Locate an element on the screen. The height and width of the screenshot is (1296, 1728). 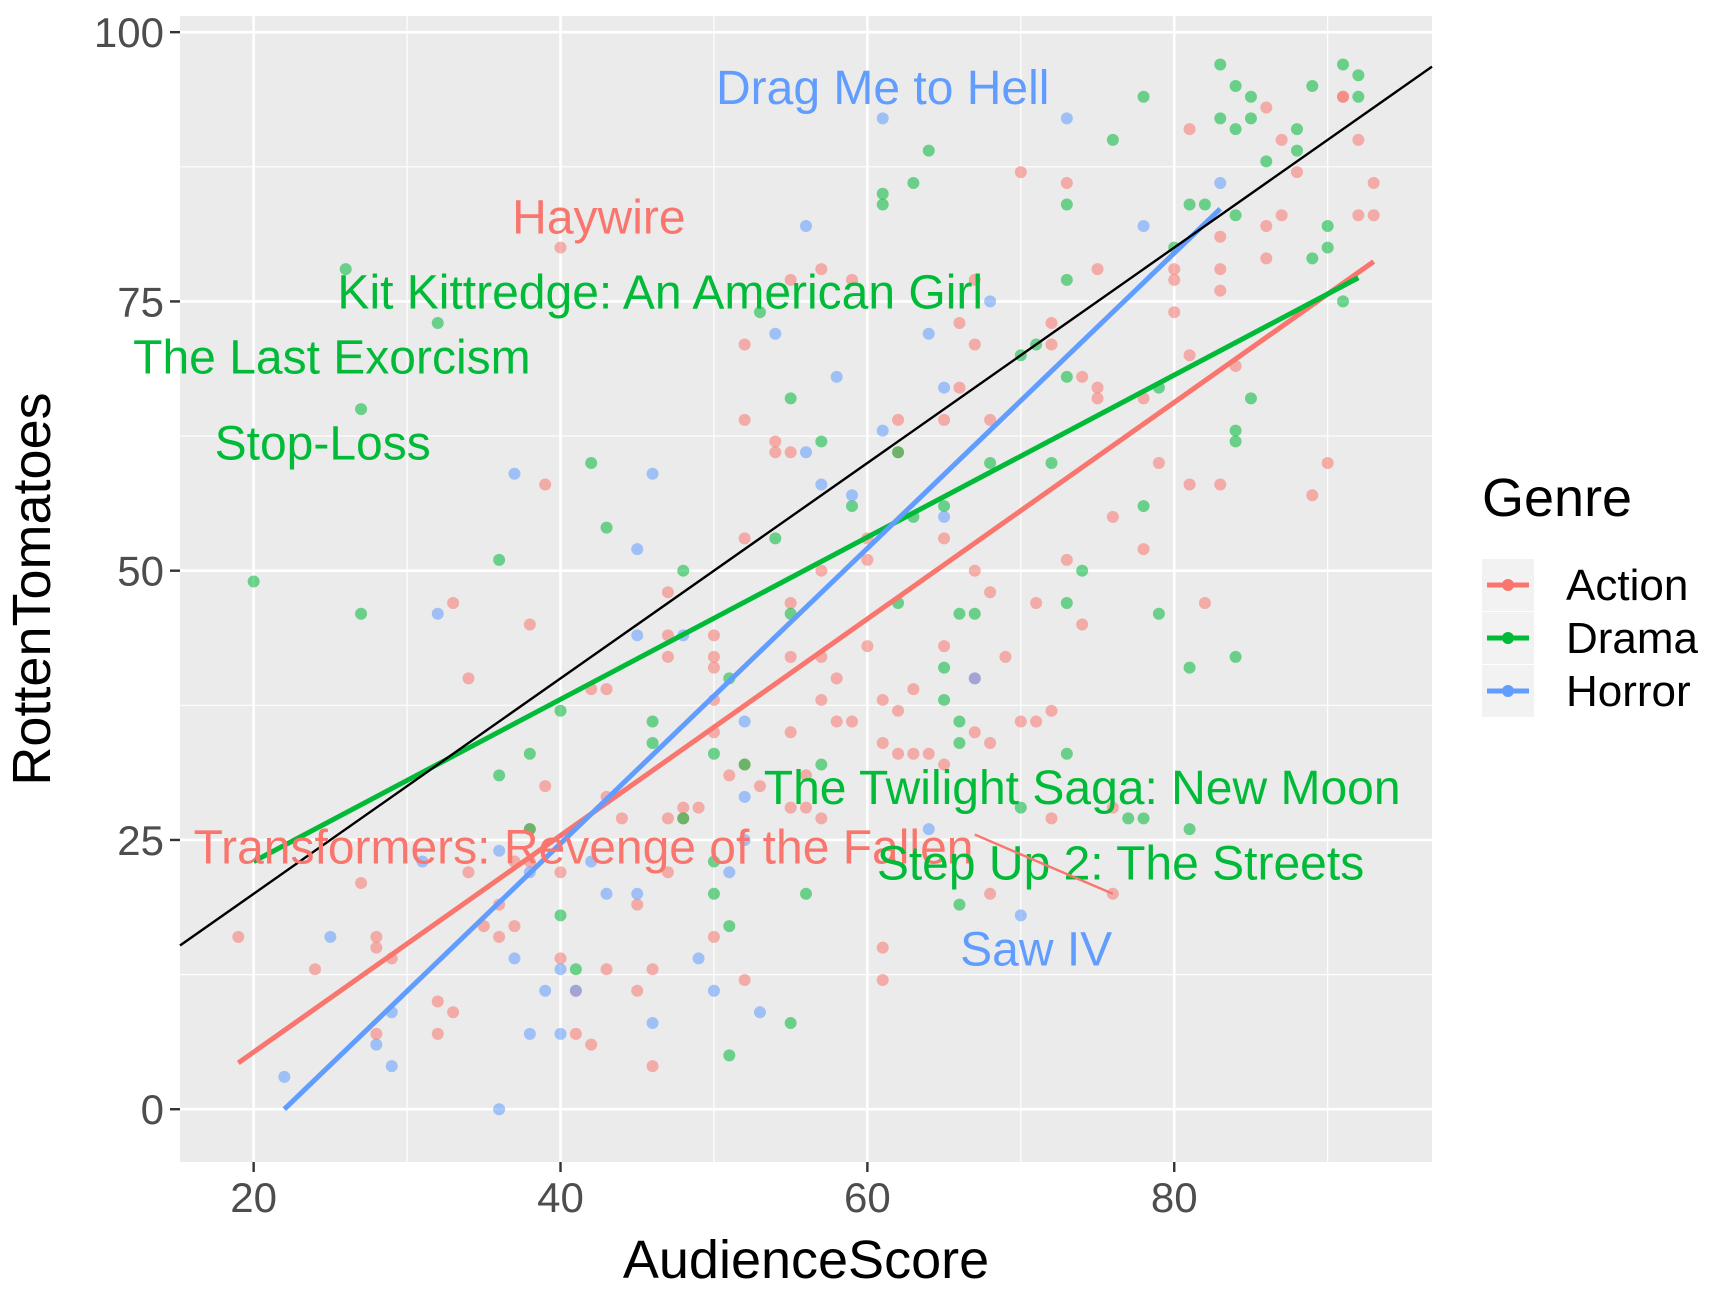
annotation-kit-kittredge-an-american-girl: Kit Kittredge: An American Girl is located at coordinates (660, 293).